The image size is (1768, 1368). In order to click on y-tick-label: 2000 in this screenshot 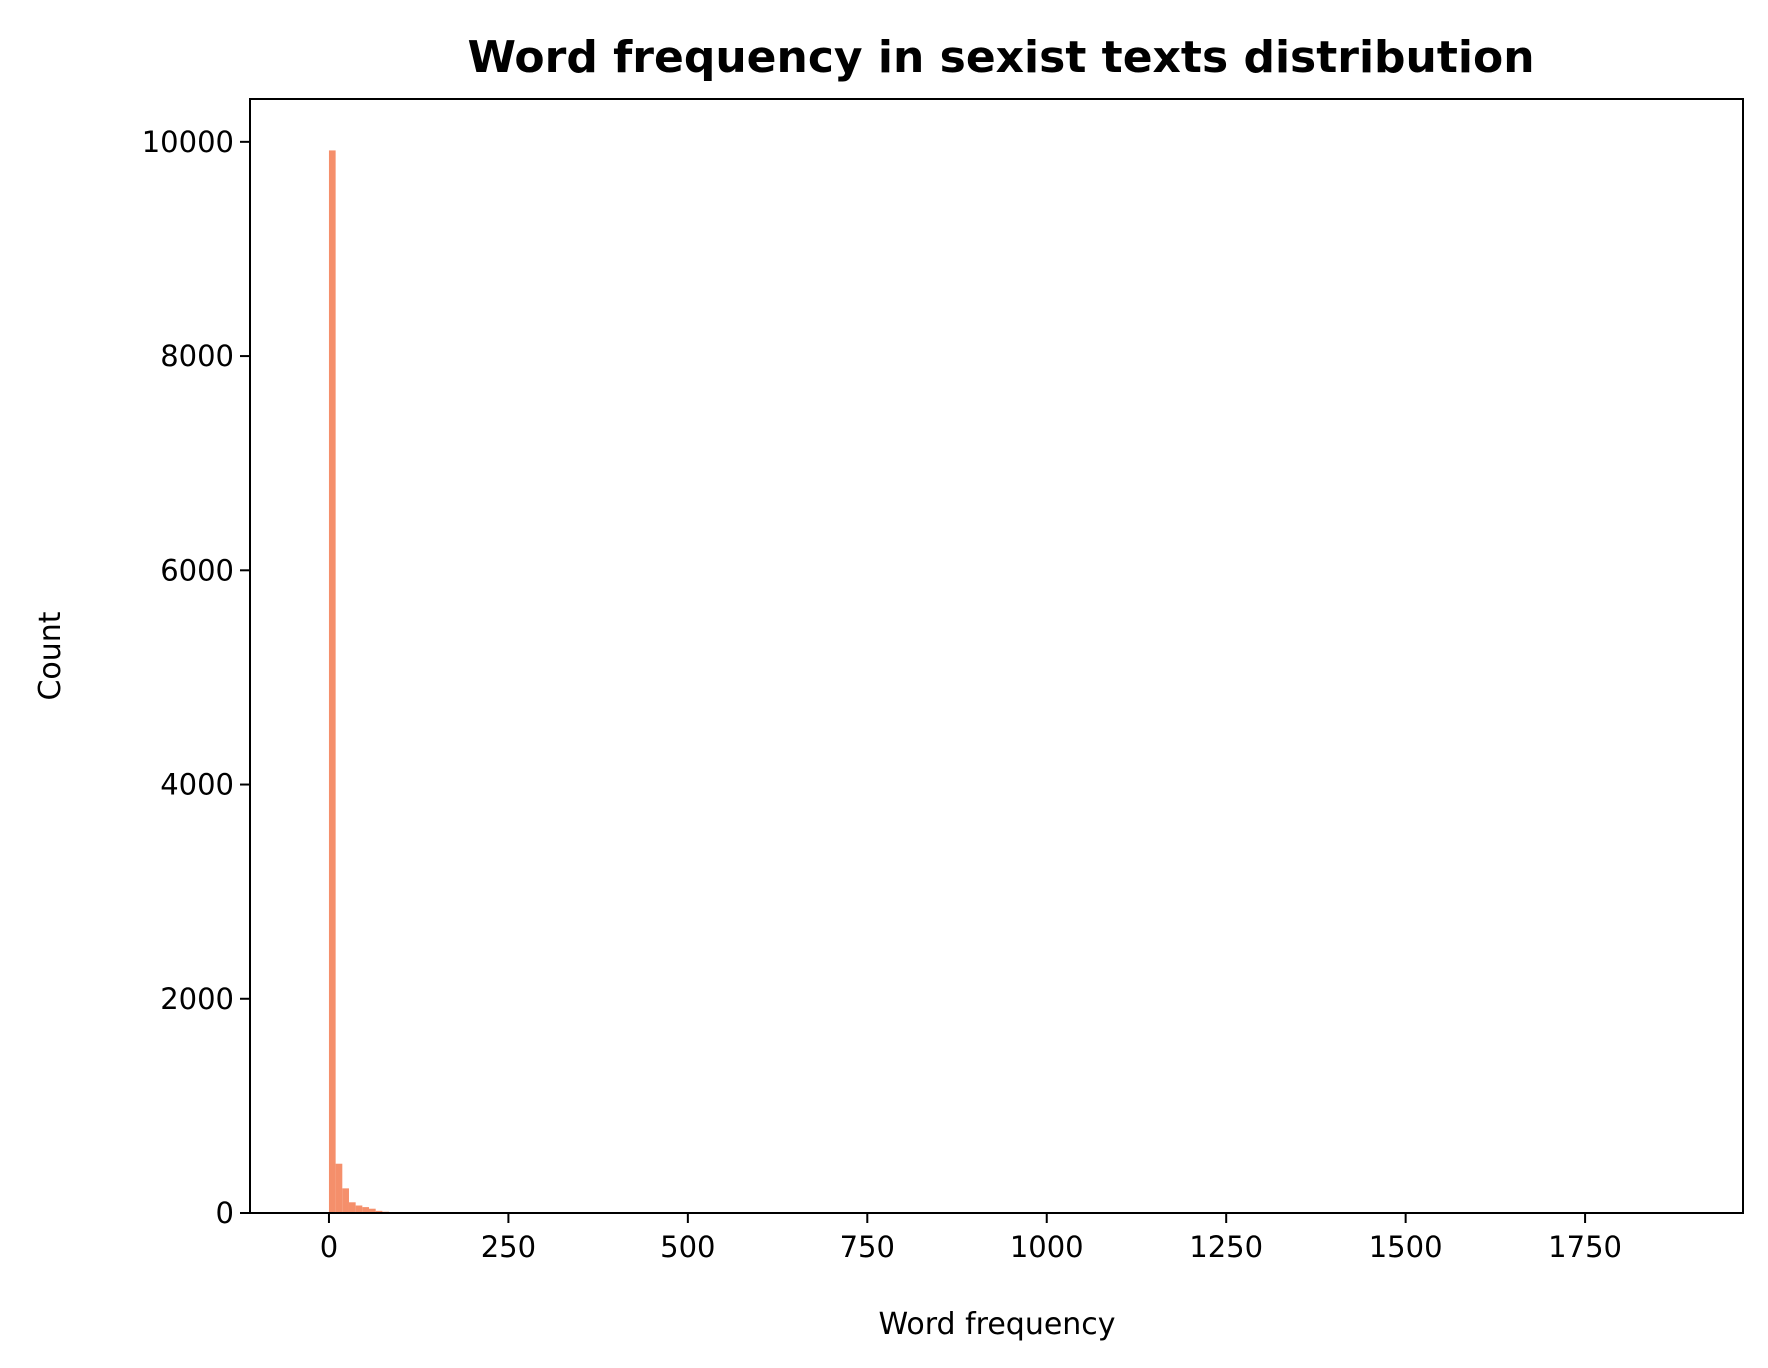, I will do `click(197, 999)`.